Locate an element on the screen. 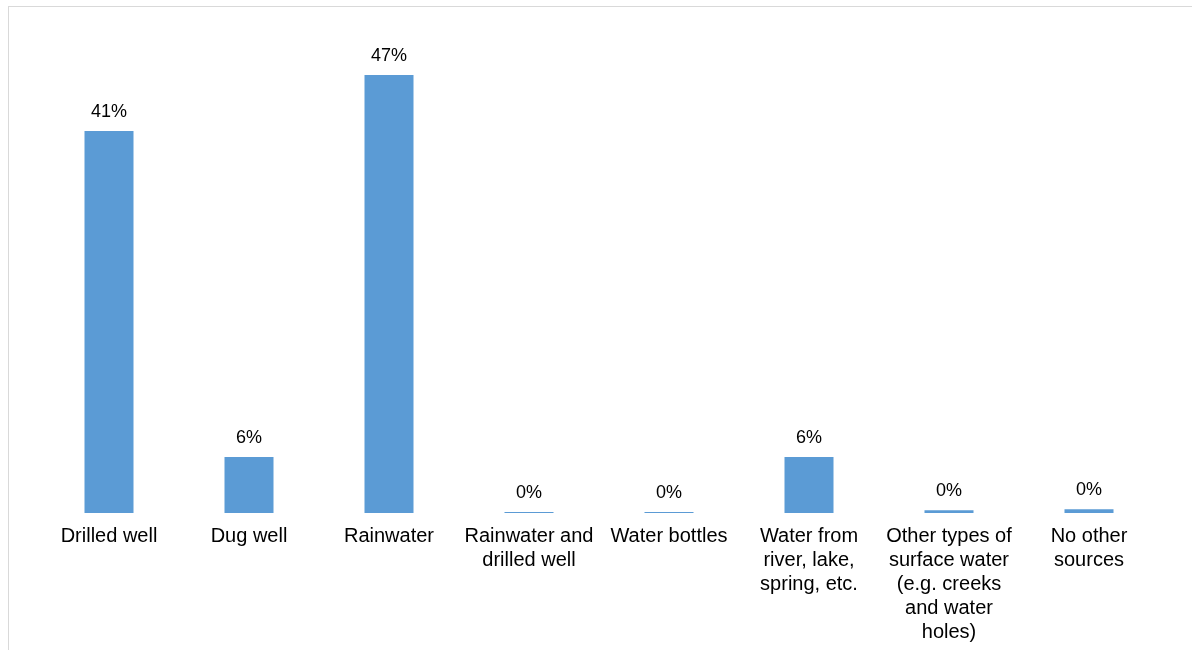 This screenshot has height=650, width=1193. data-label: 47% is located at coordinates (389, 54).